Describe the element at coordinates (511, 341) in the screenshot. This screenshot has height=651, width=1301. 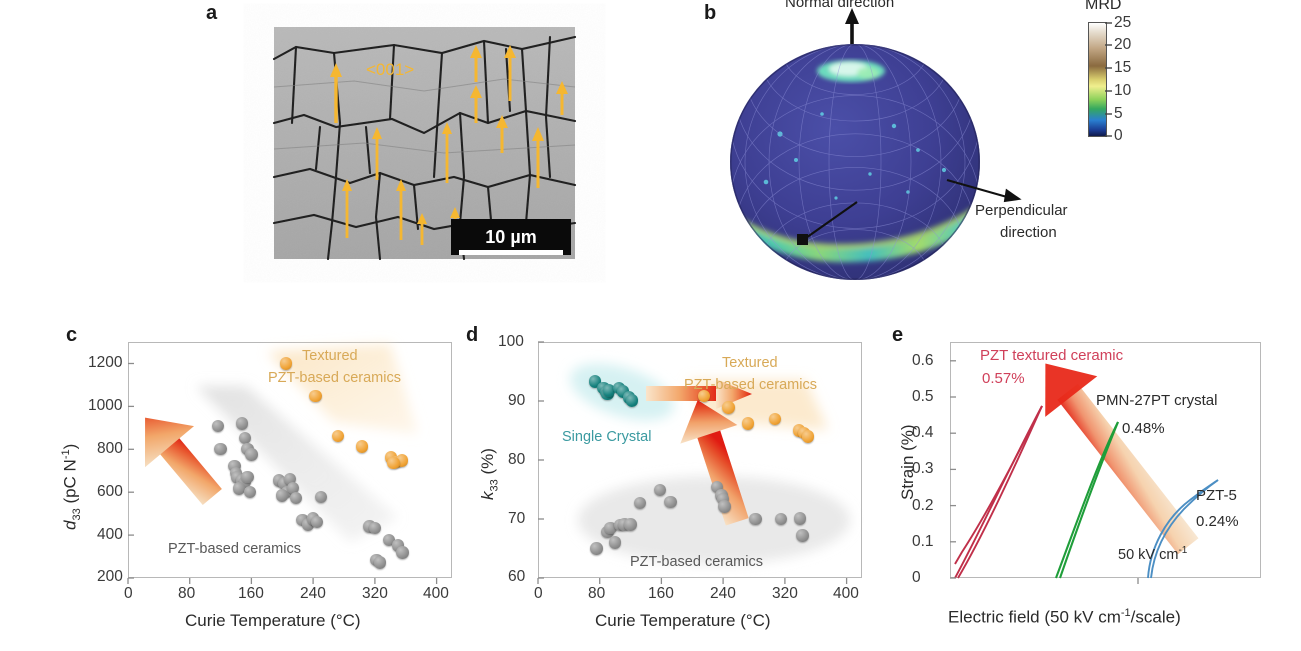
I see `panel-d-ytick-100: 100` at that location.